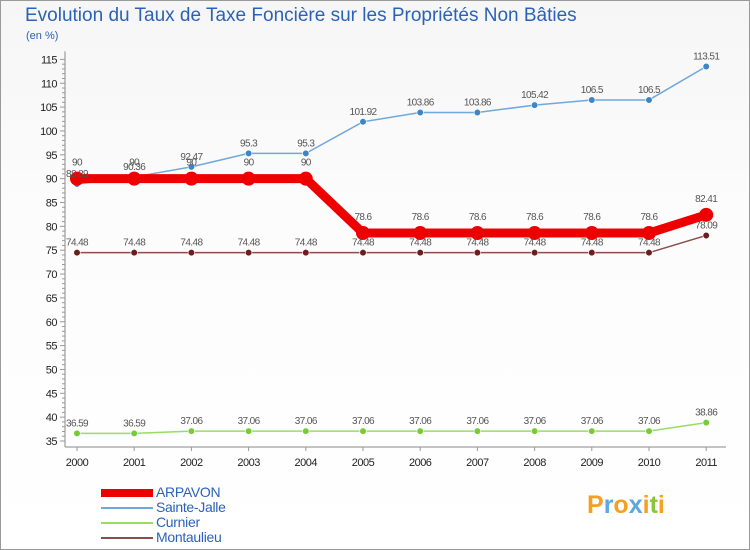 The width and height of the screenshot is (750, 550). What do you see at coordinates (52, 275) in the screenshot?
I see `y-tick-label: 70` at bounding box center [52, 275].